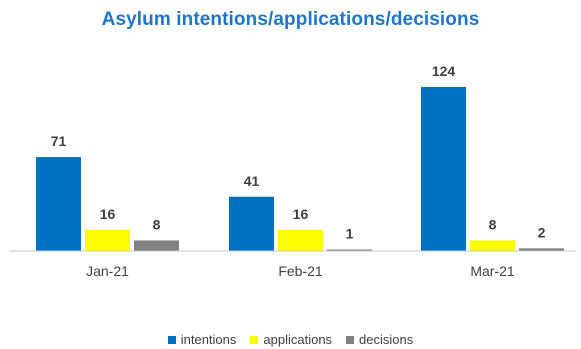  Describe the element at coordinates (252, 181) in the screenshot. I see `data-label-intentions-feb-21: 41` at that location.